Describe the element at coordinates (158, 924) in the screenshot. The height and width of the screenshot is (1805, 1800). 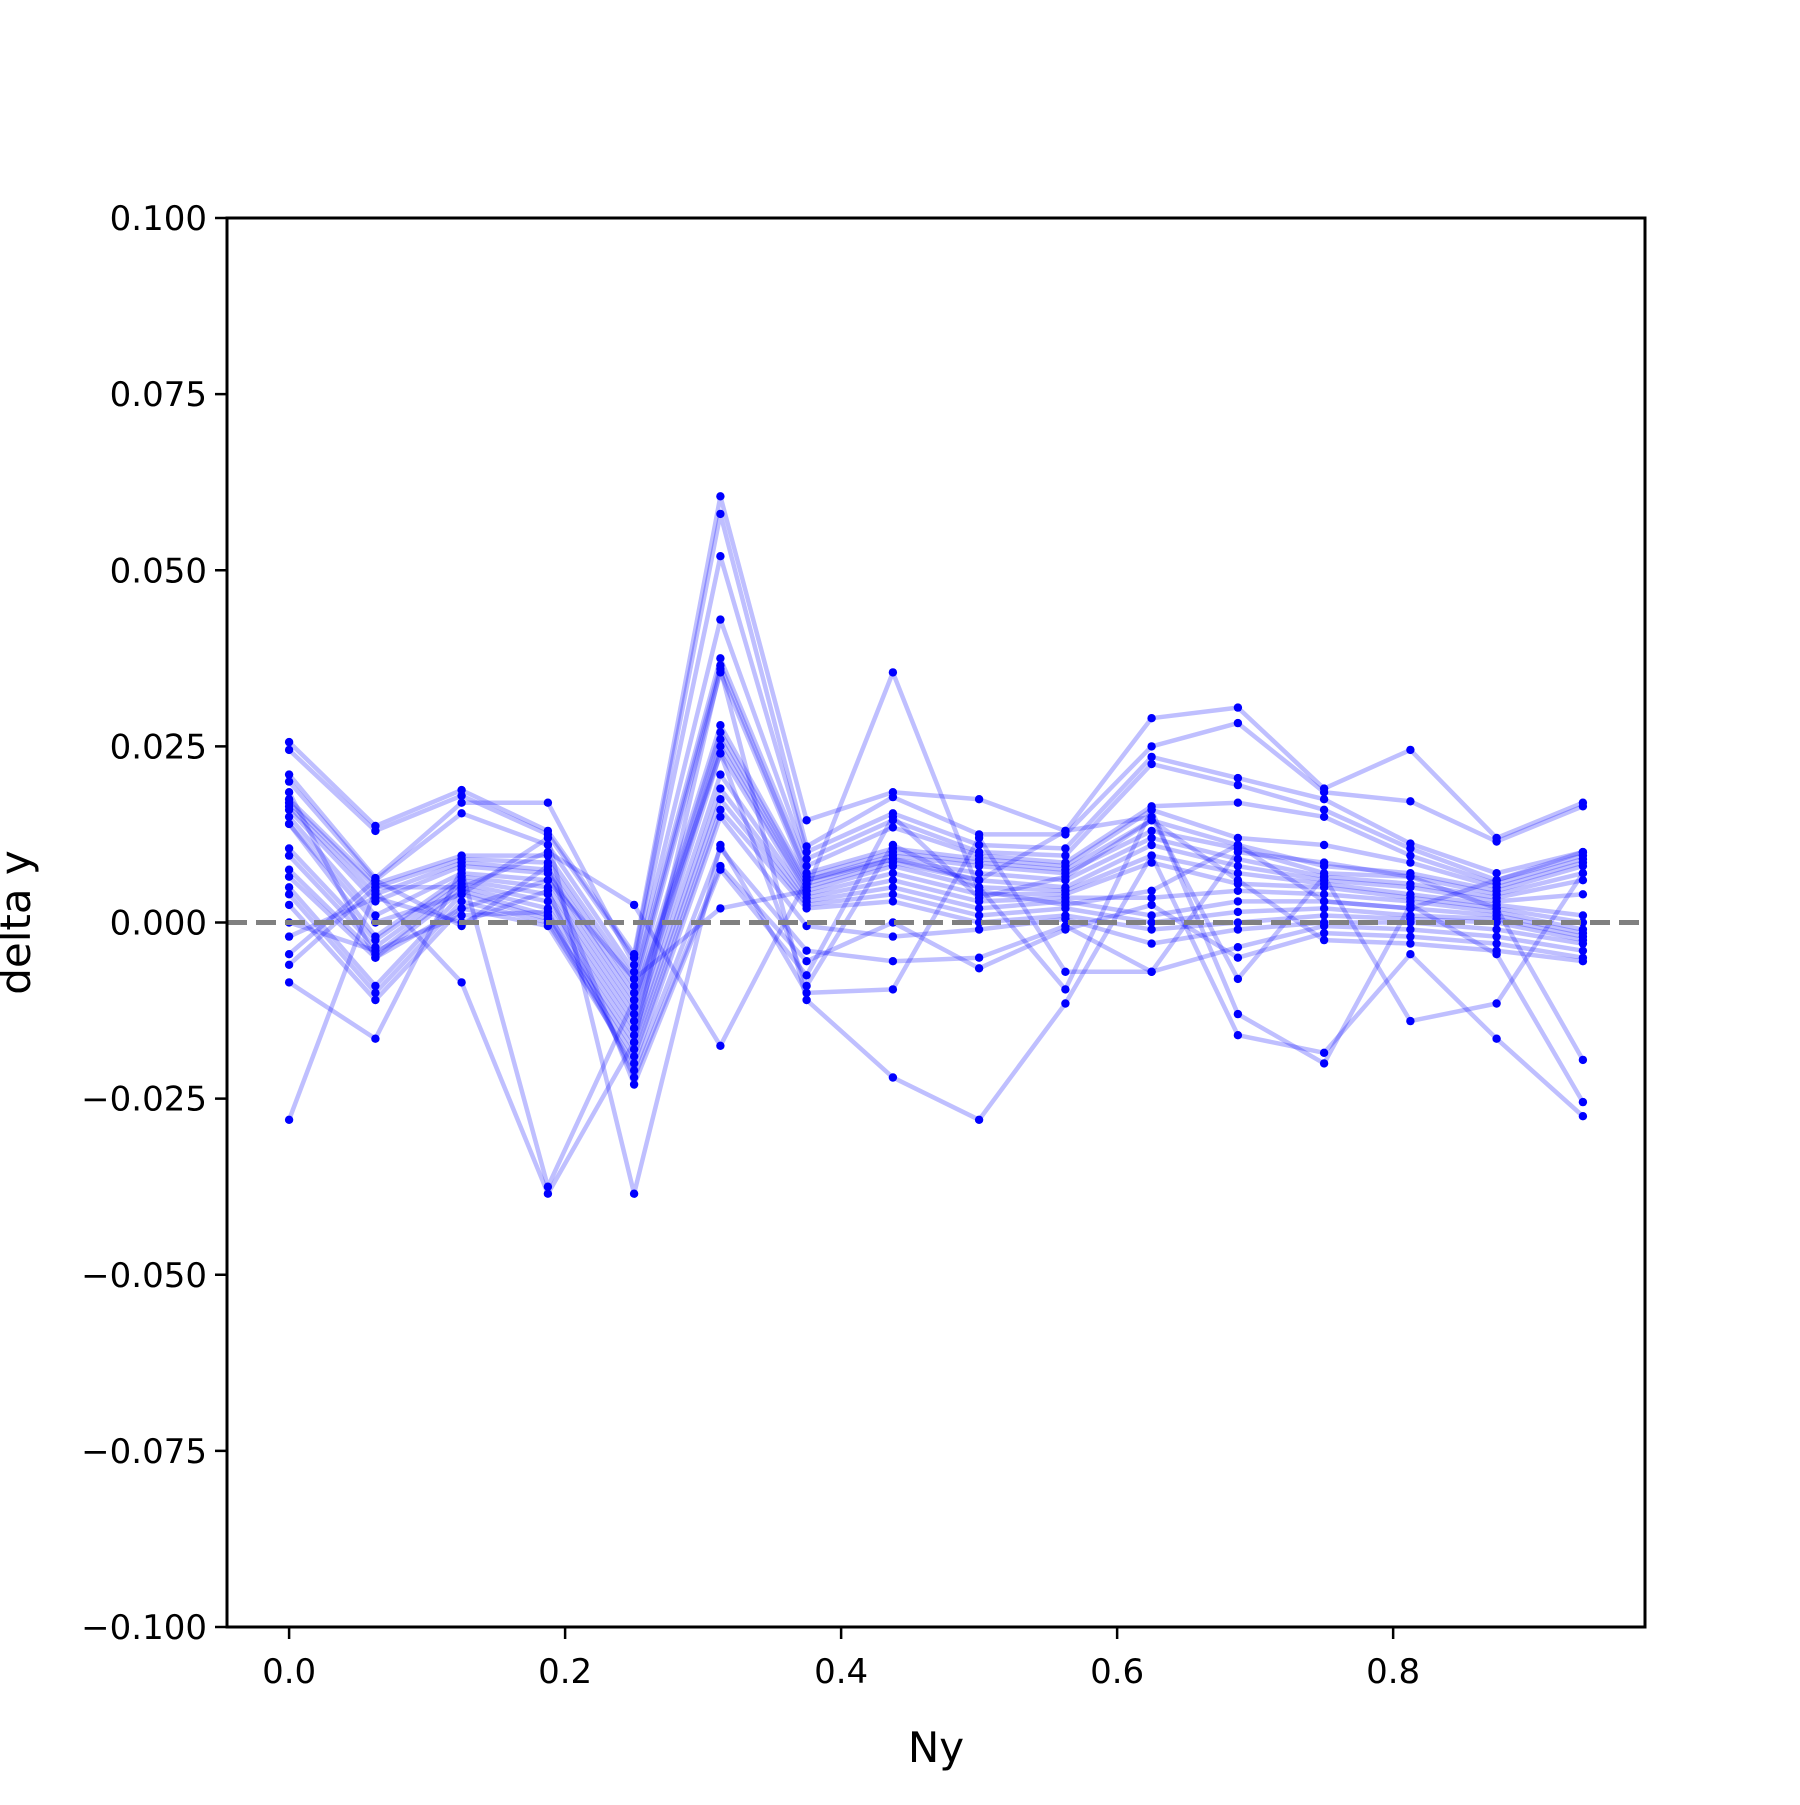
I see `y-tick-label: 0.000` at that location.